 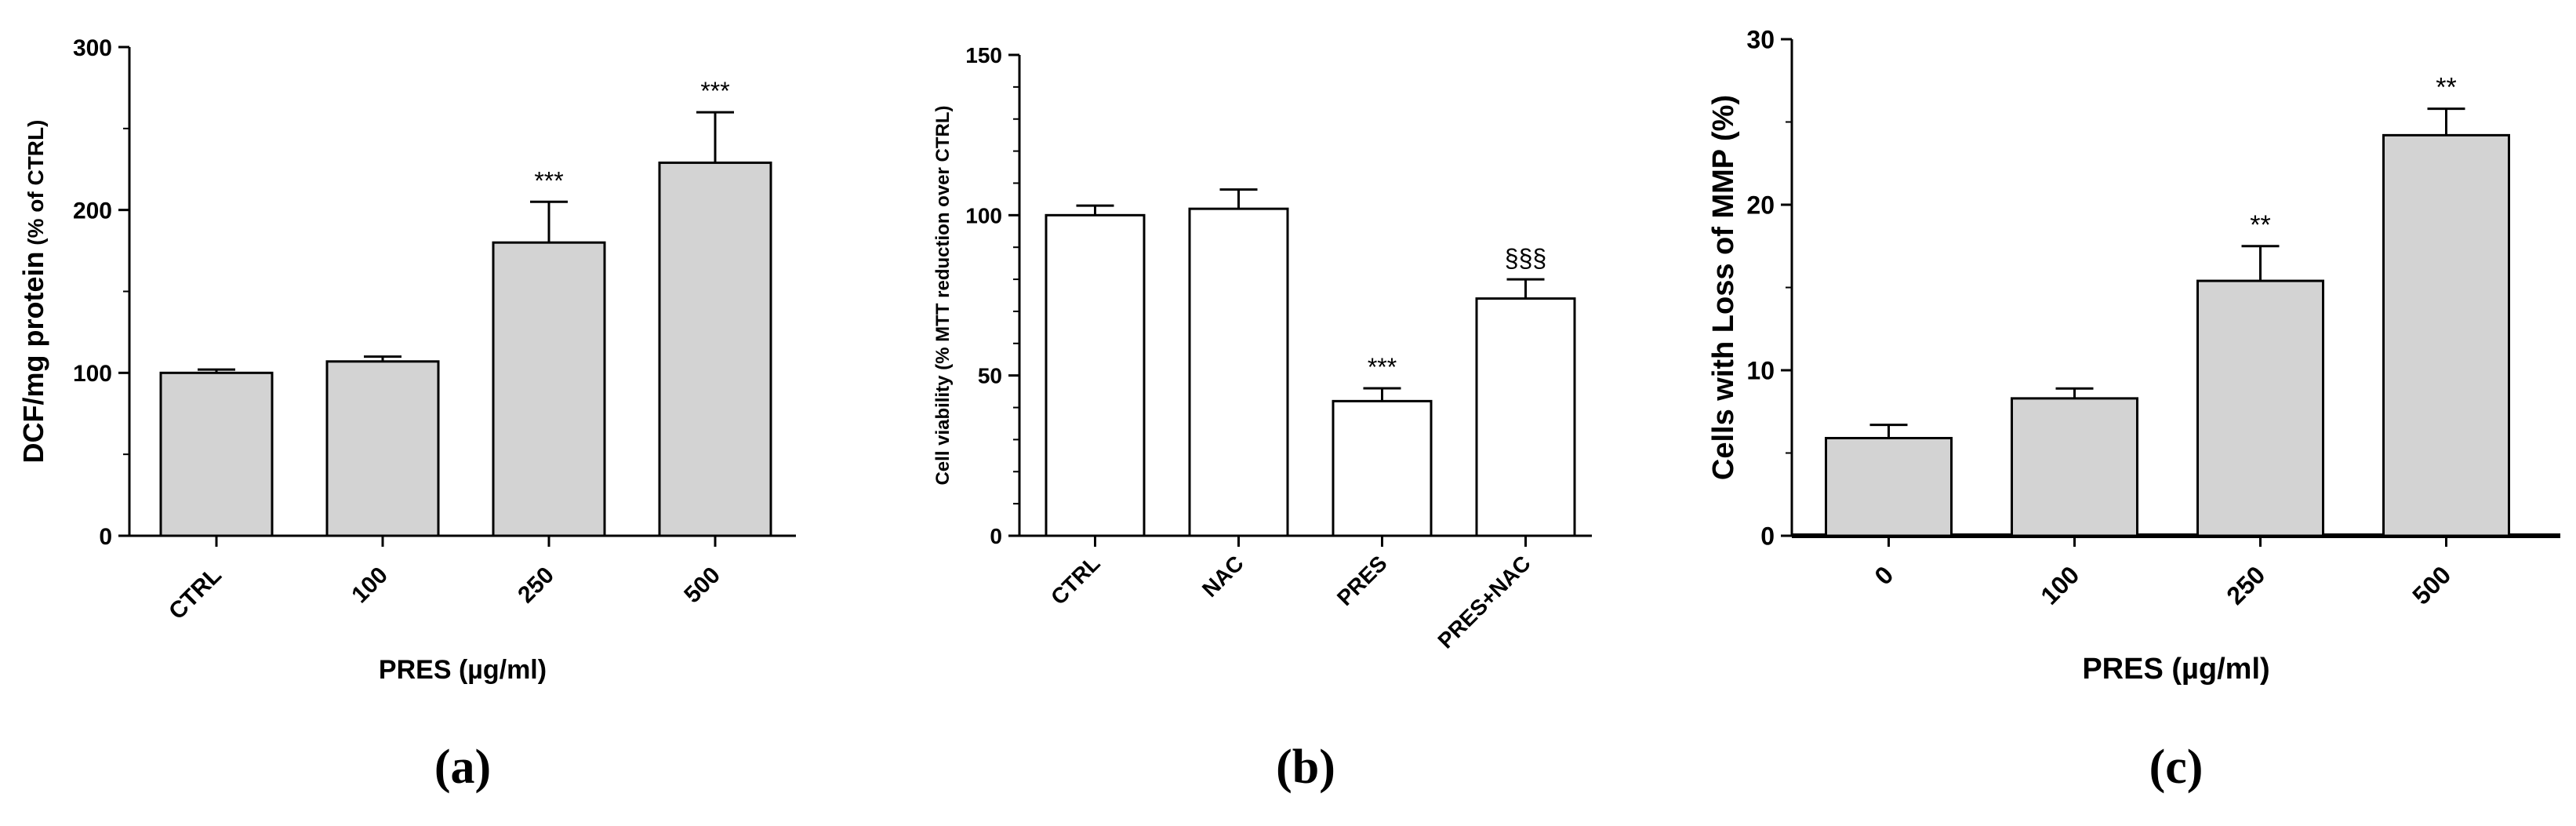 What do you see at coordinates (92, 48) in the screenshot?
I see `y-tick-label: 300` at bounding box center [92, 48].